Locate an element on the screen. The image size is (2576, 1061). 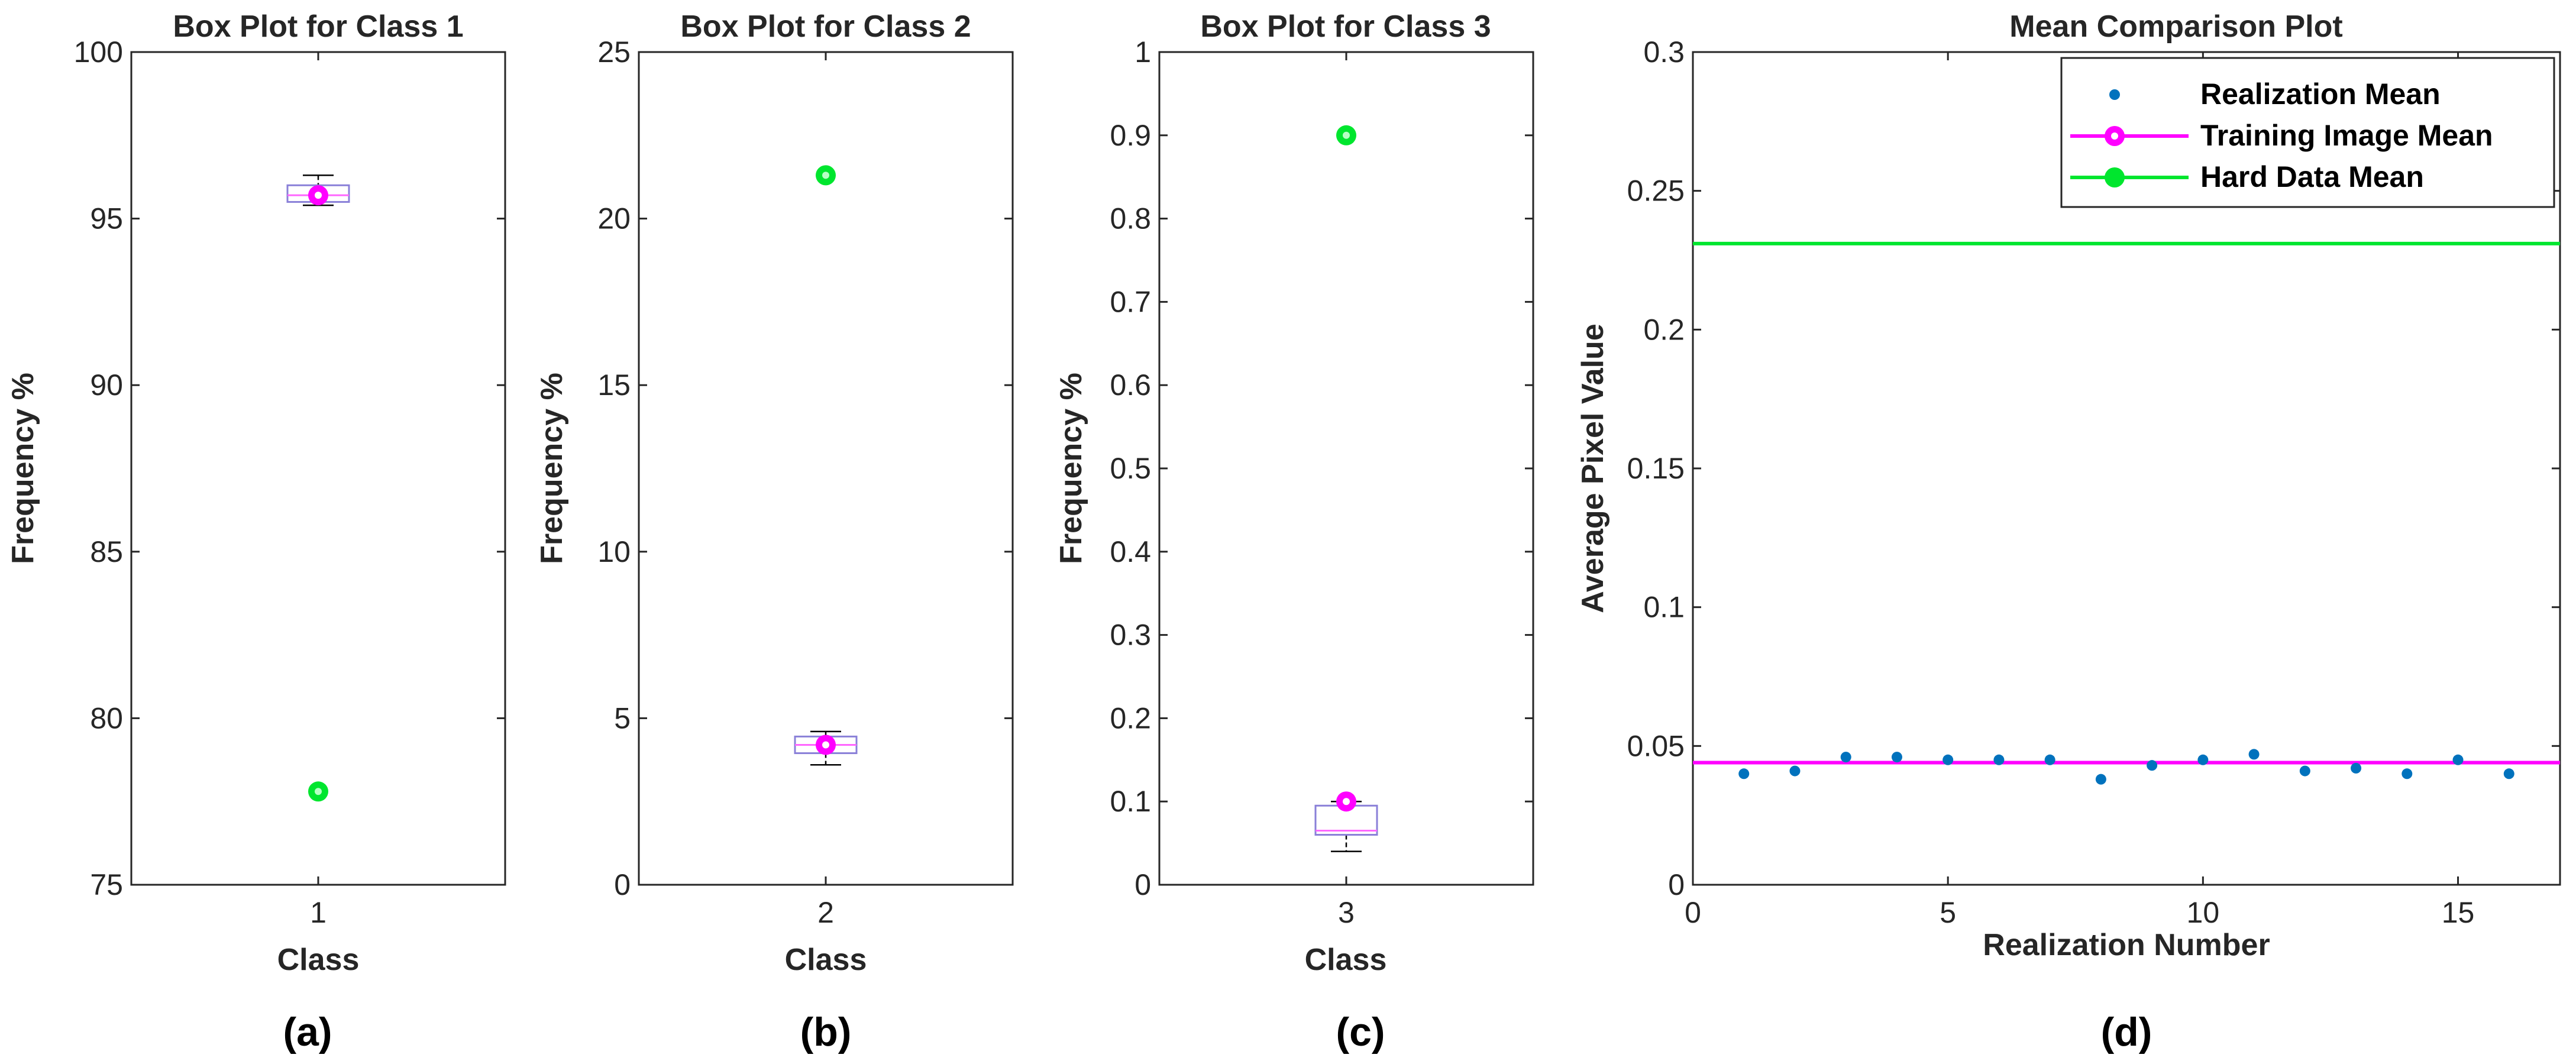
y-tick-label: 20 is located at coordinates (614, 218).